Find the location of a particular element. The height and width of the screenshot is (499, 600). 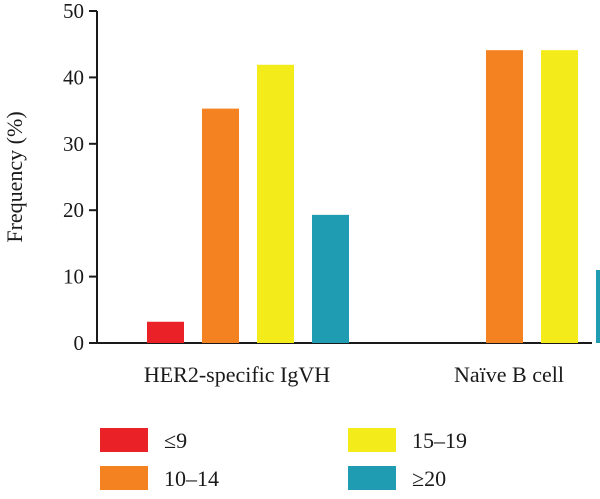

y-axis-title: Frequency (%) is located at coordinates (14, 176).